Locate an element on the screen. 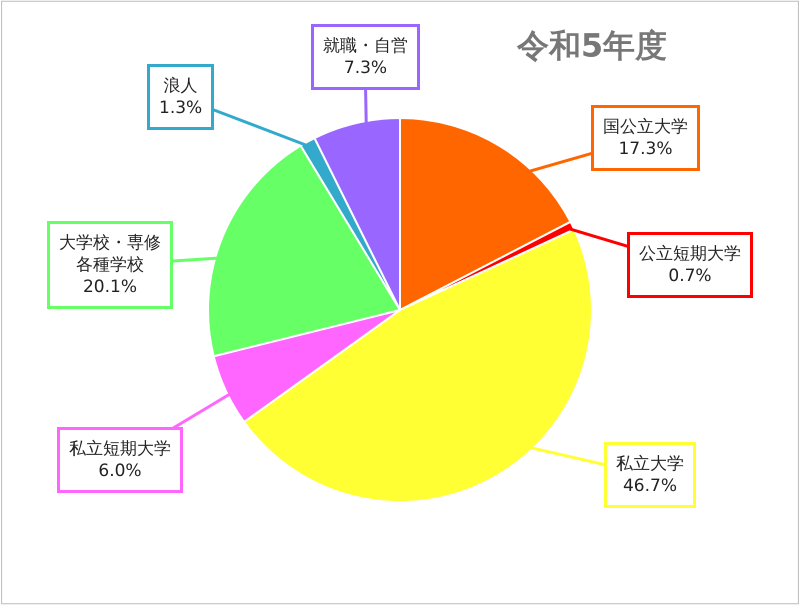 The width and height of the screenshot is (800, 605). data-label: 6.0% is located at coordinates (120, 471).